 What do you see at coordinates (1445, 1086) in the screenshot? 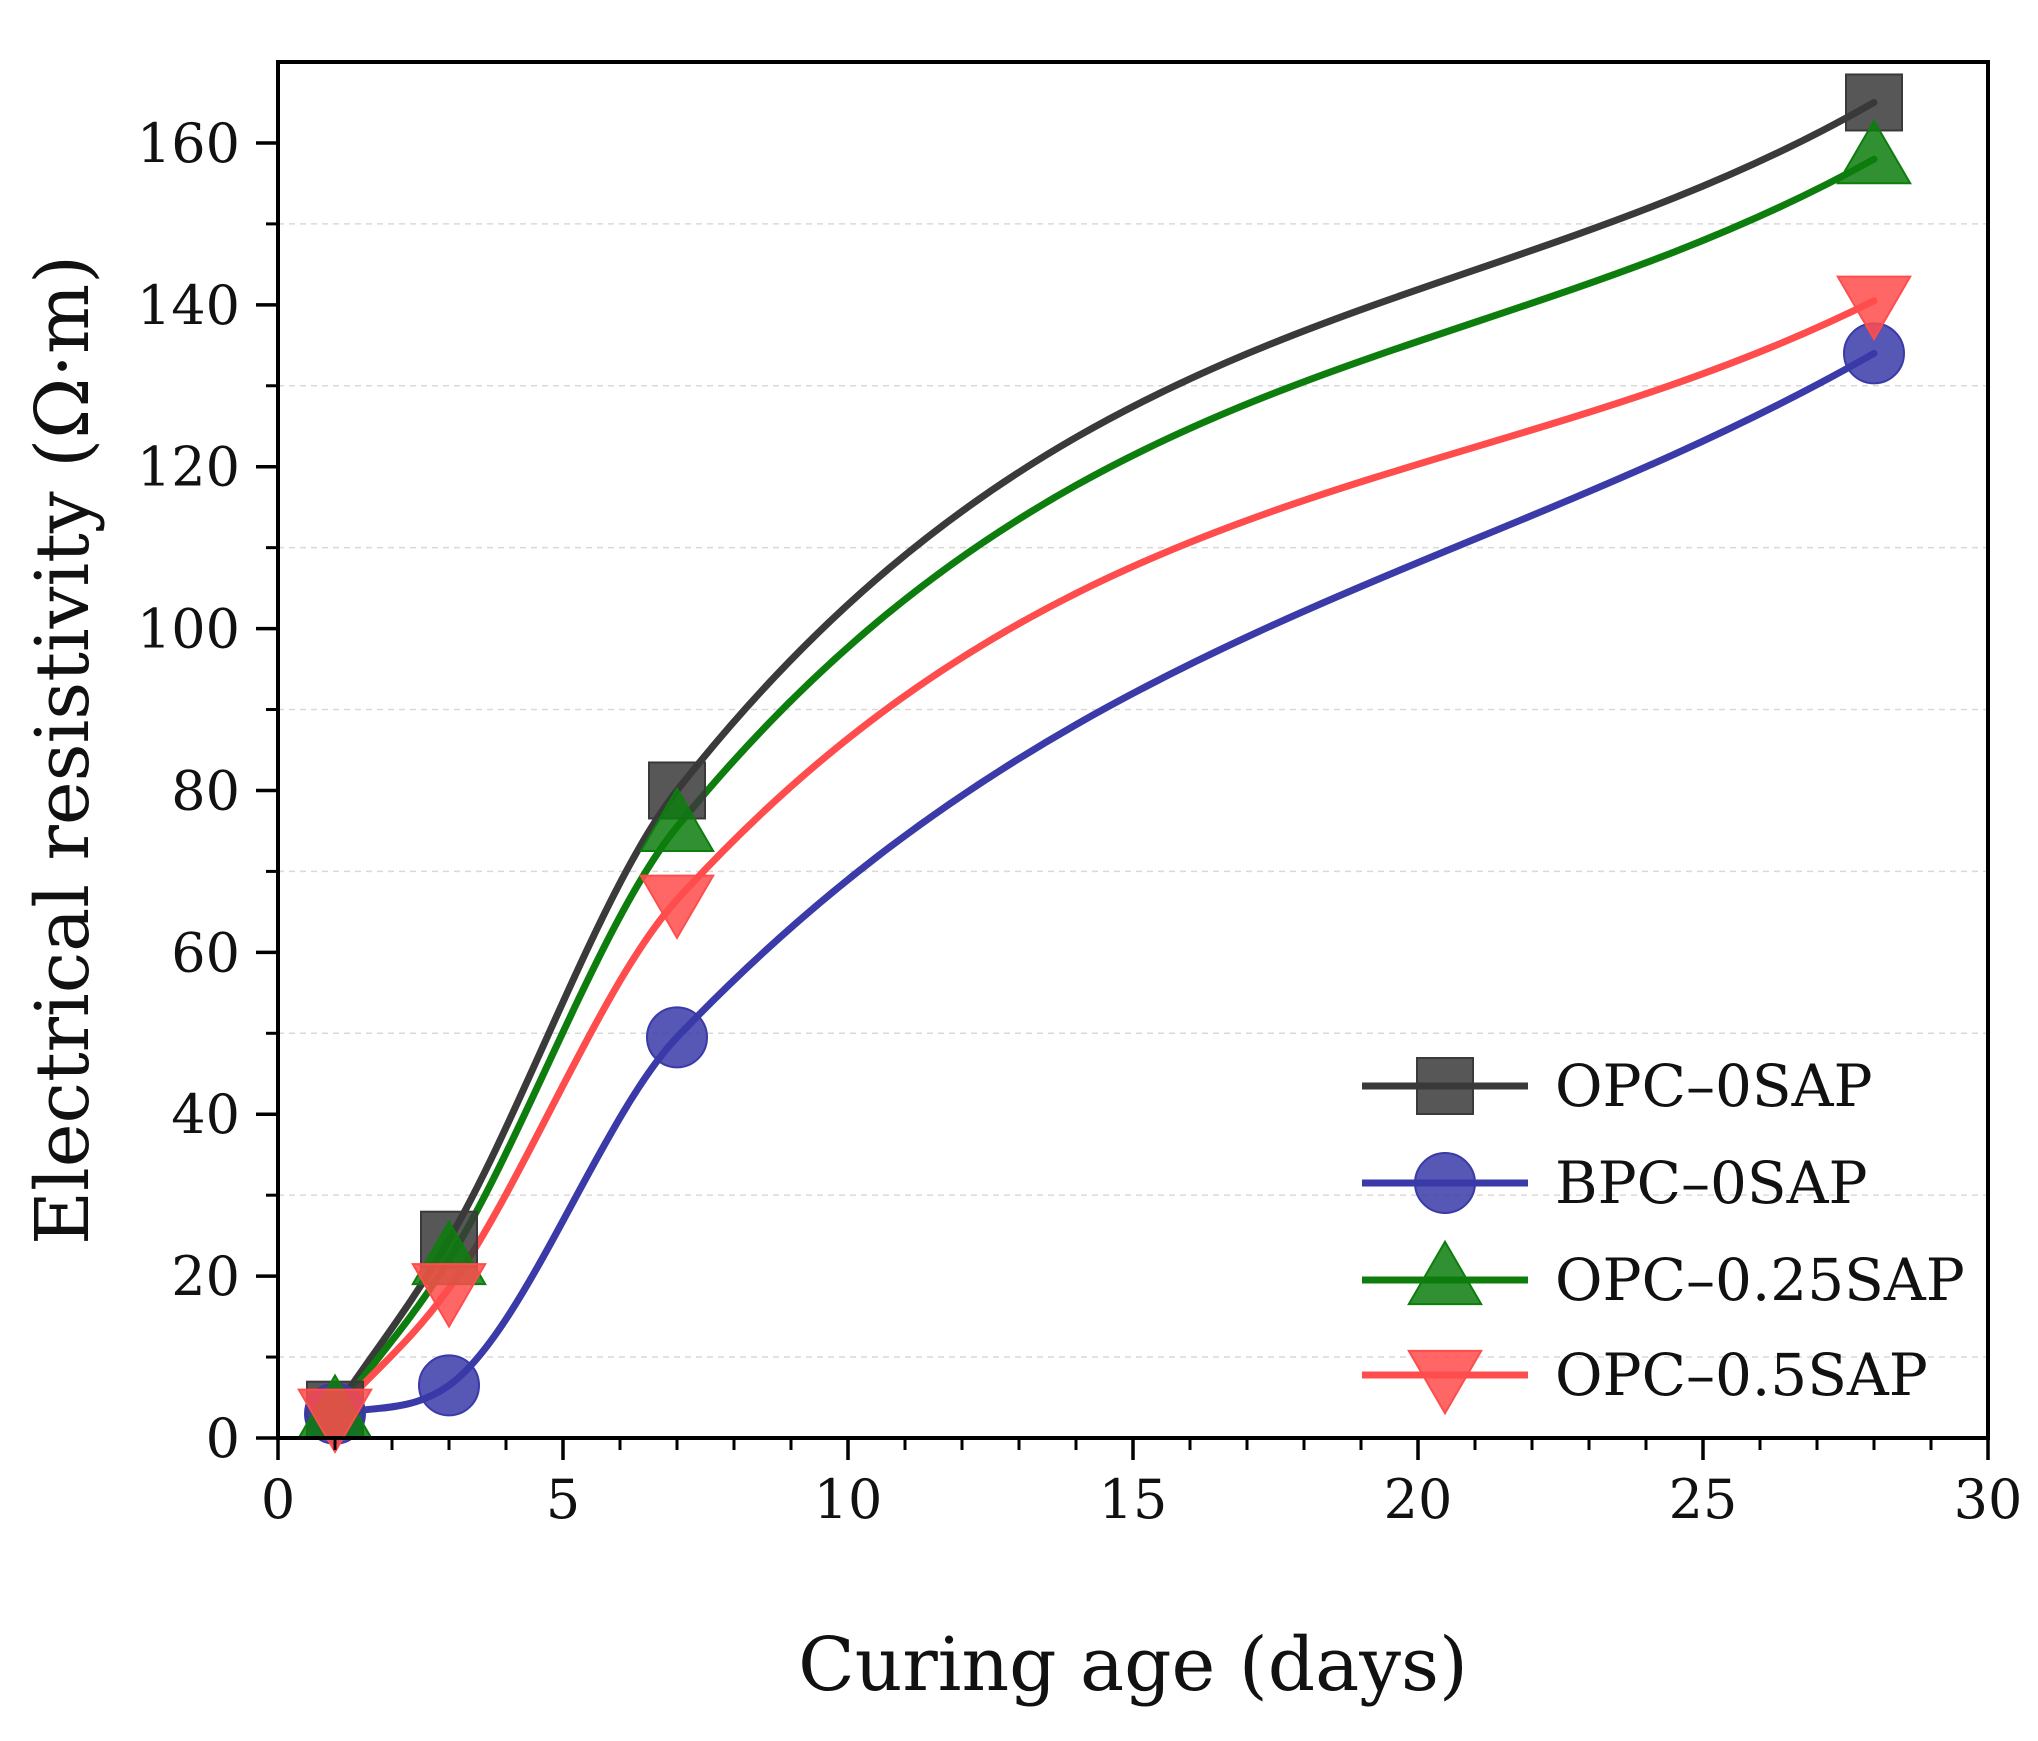
I see `legend-marker-opc-0sap` at bounding box center [1445, 1086].